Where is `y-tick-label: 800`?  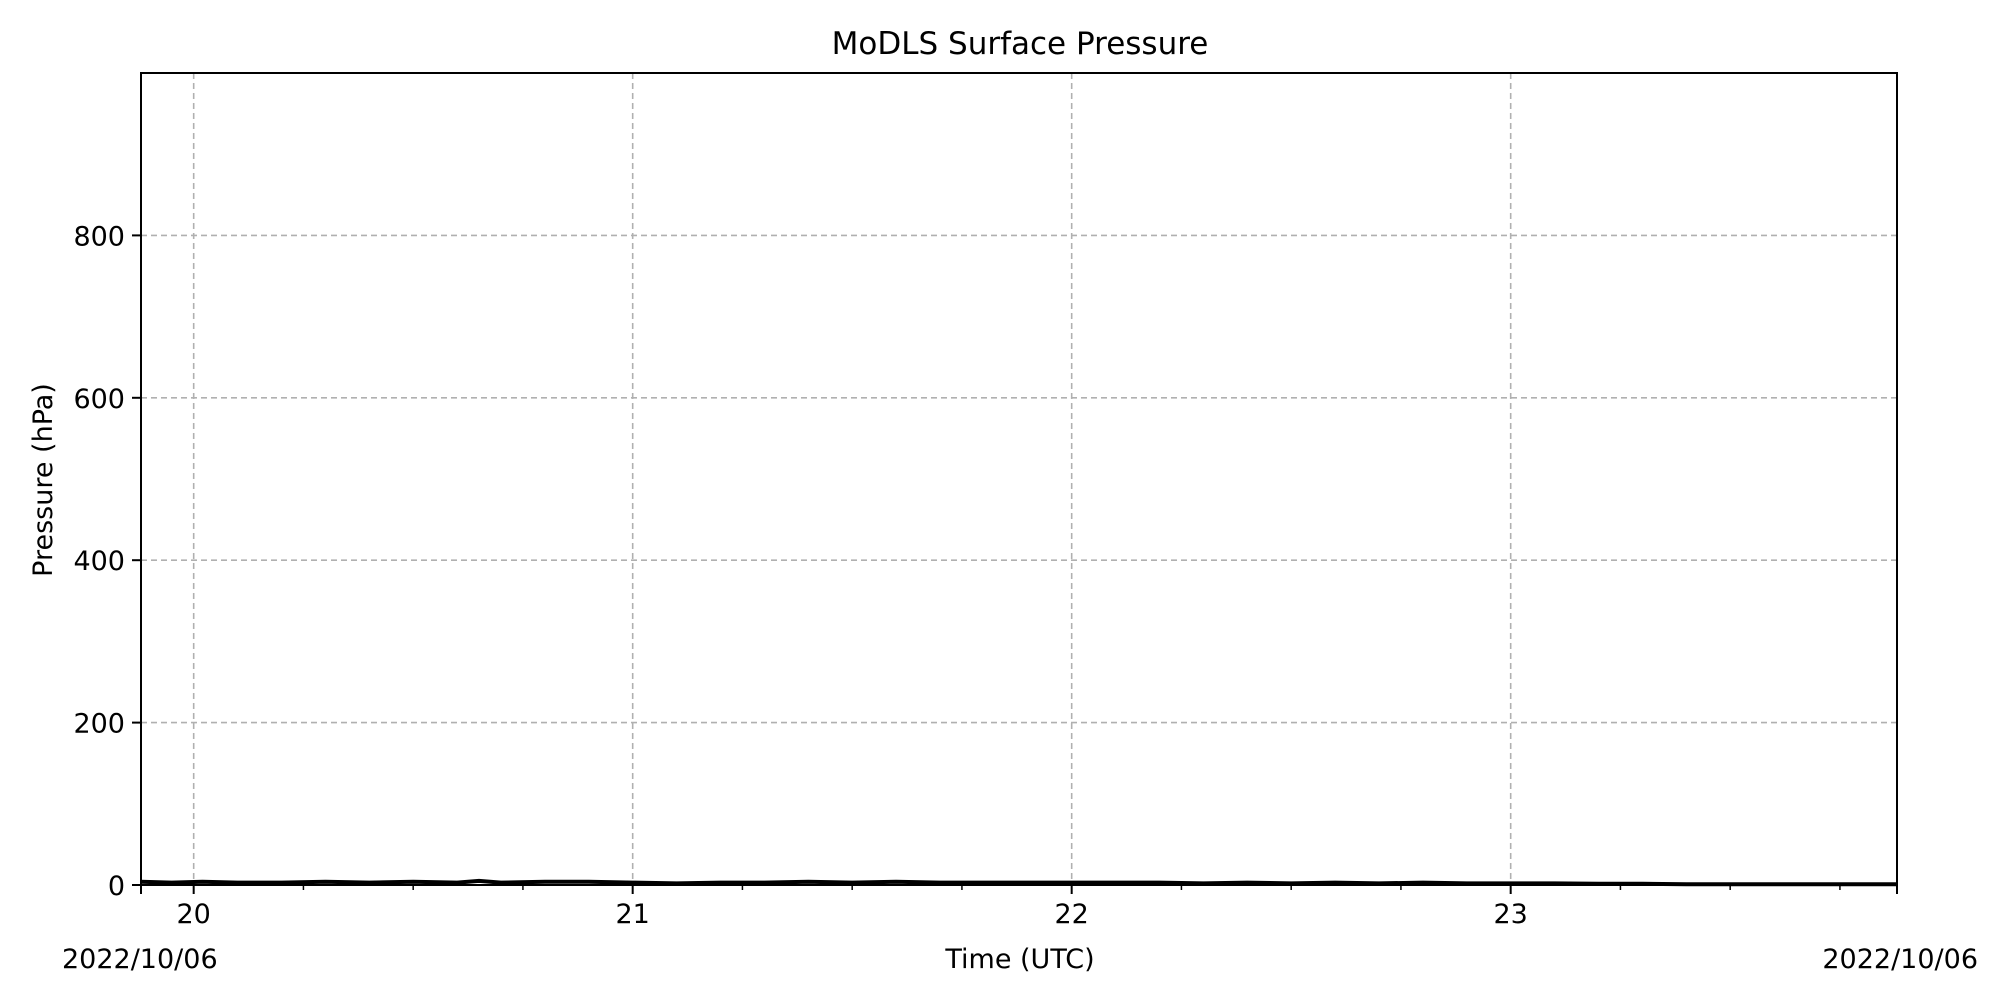 y-tick-label: 800 is located at coordinates (99, 236).